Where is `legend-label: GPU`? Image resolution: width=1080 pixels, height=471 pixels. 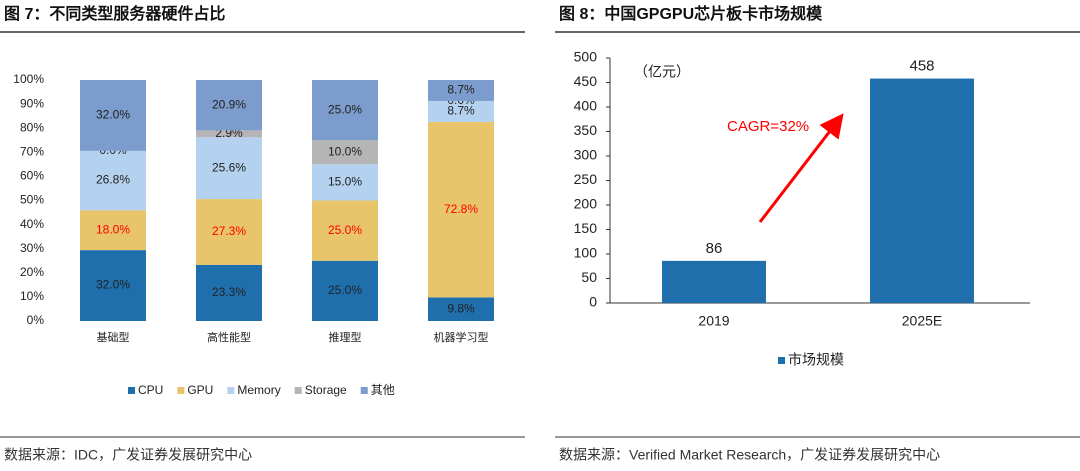 legend-label: GPU is located at coordinates (200, 390).